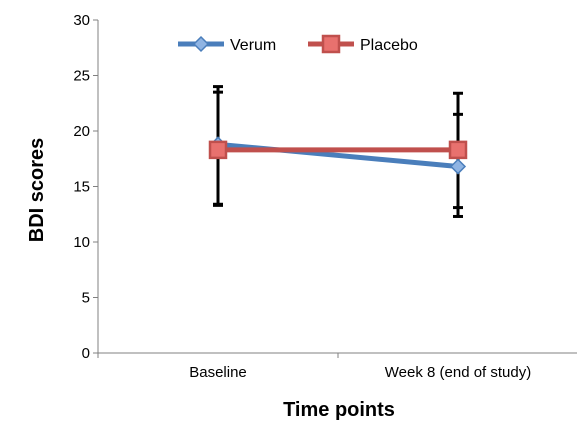 The width and height of the screenshot is (577, 422). What do you see at coordinates (81, 131) in the screenshot?
I see `y-tick-label: 20` at bounding box center [81, 131].